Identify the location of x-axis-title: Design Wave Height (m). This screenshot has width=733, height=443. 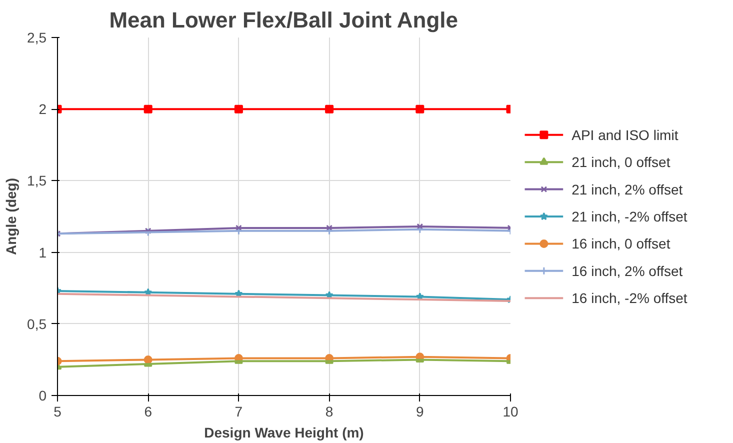
(284, 432).